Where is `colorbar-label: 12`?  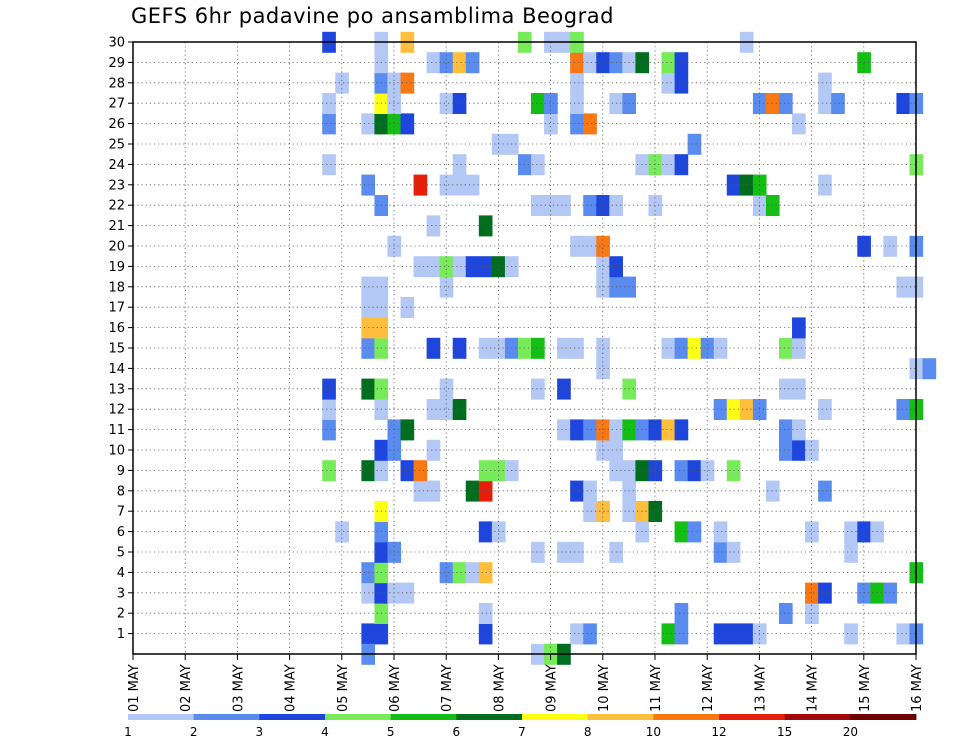
colorbar-label: 12 is located at coordinates (718, 732).